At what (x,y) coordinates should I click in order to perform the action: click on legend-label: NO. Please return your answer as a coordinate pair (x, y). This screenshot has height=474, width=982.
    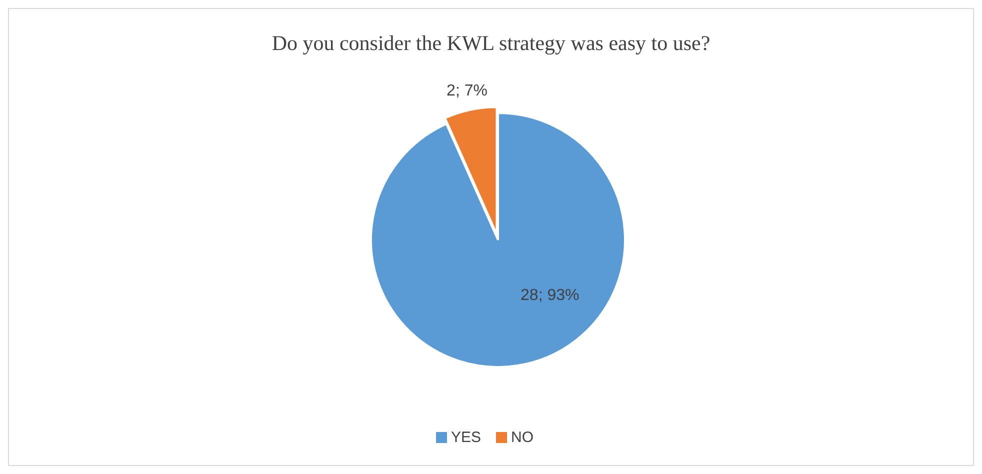
    Looking at the image, I should click on (522, 437).